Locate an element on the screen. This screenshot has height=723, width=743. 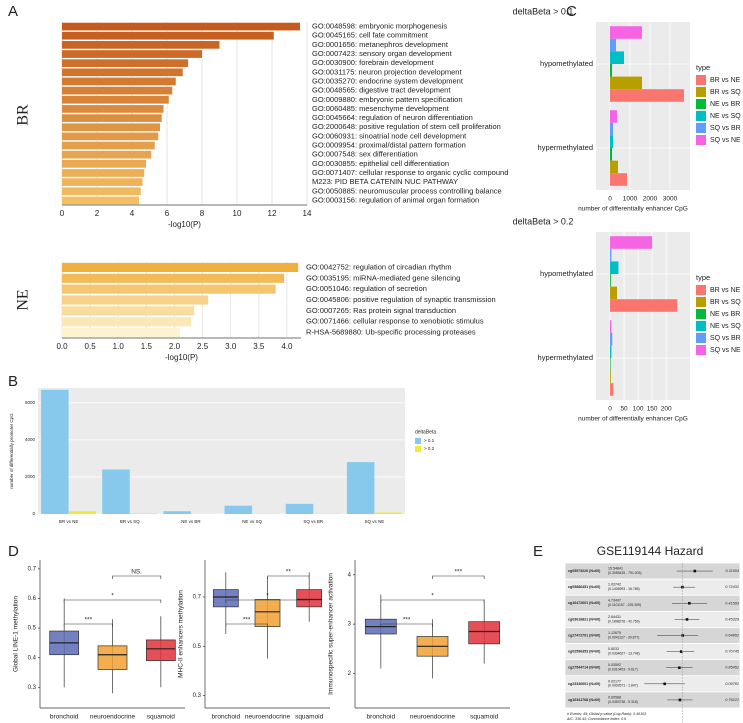
x-tick-label: BR vs NE is located at coordinates (69, 521).